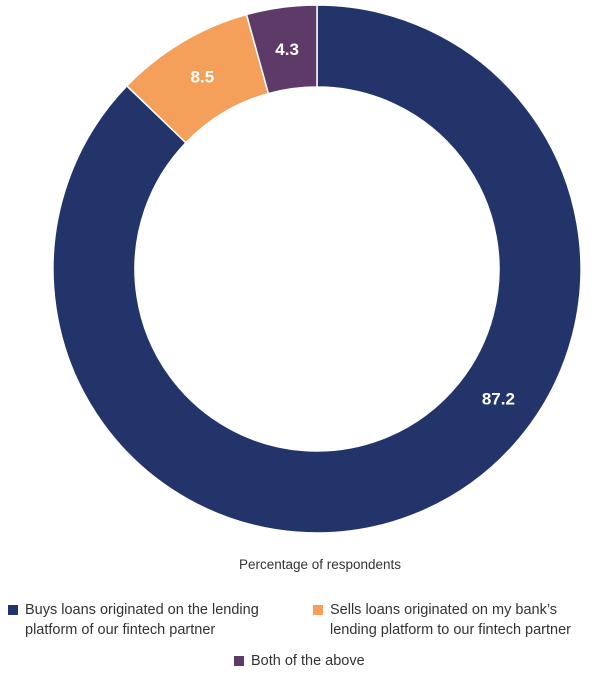 The image size is (613, 673). I want to click on legend-swatch-sells-loans, so click(318, 610).